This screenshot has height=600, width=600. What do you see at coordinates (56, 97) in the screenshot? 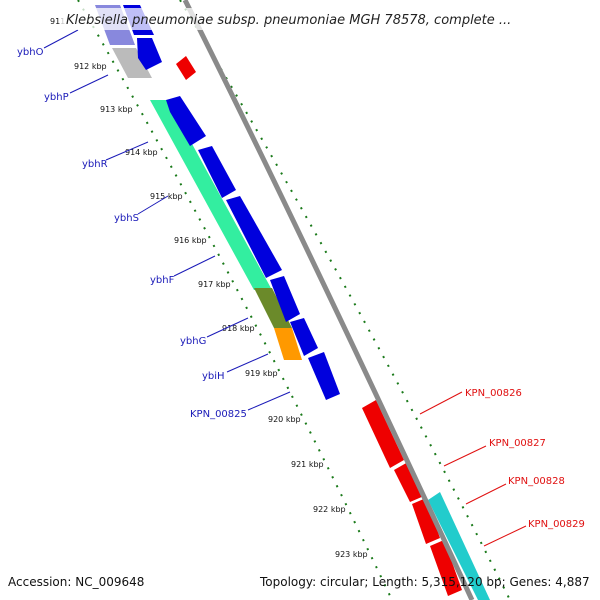
I see `gene-label: ybhP` at bounding box center [56, 97].